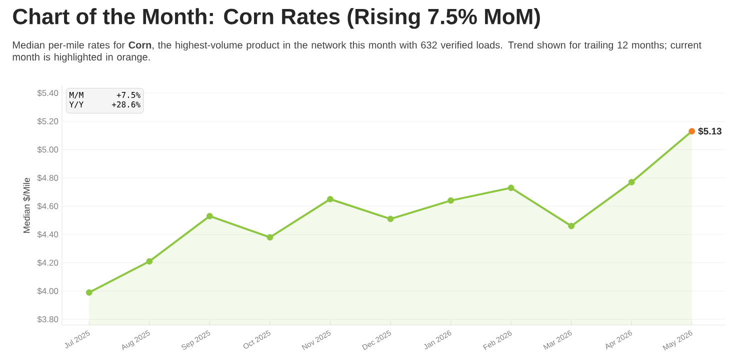  Describe the element at coordinates (47, 121) in the screenshot. I see `y-tick-label: $5.20` at that location.